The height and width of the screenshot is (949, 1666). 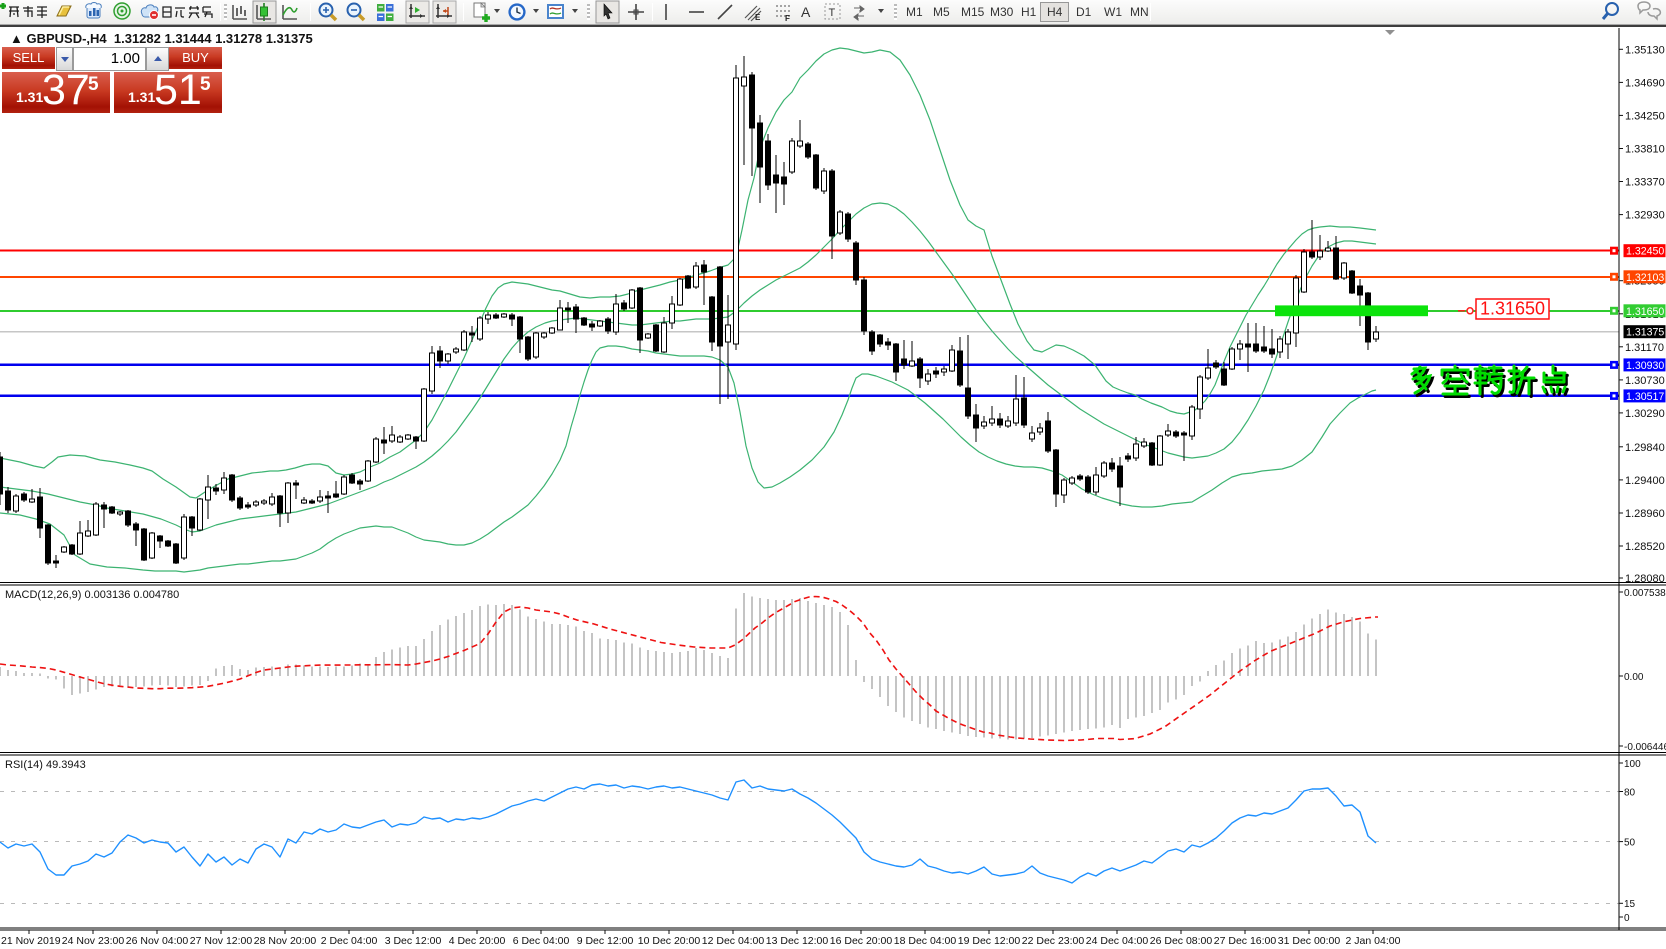 I want to click on svg-text: 9 Dec 12:00, so click(x=605, y=941).